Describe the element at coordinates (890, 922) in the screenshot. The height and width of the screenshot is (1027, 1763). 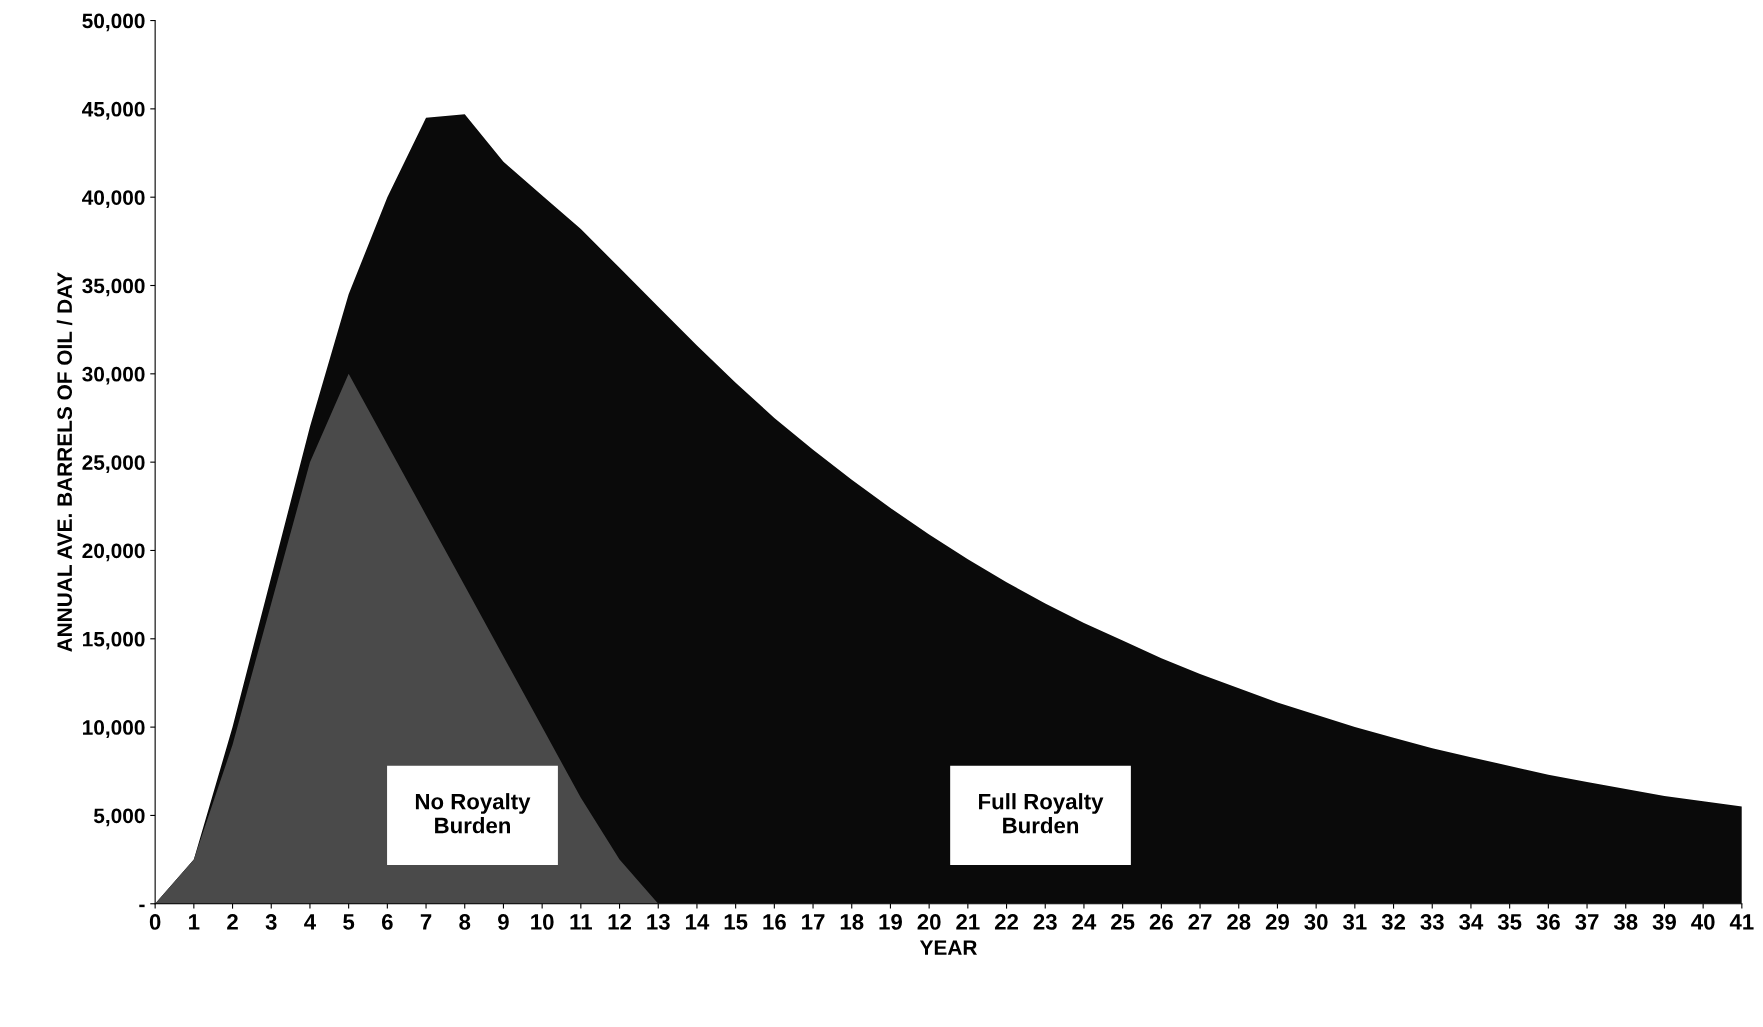
I see `x-tick-label: 19` at that location.